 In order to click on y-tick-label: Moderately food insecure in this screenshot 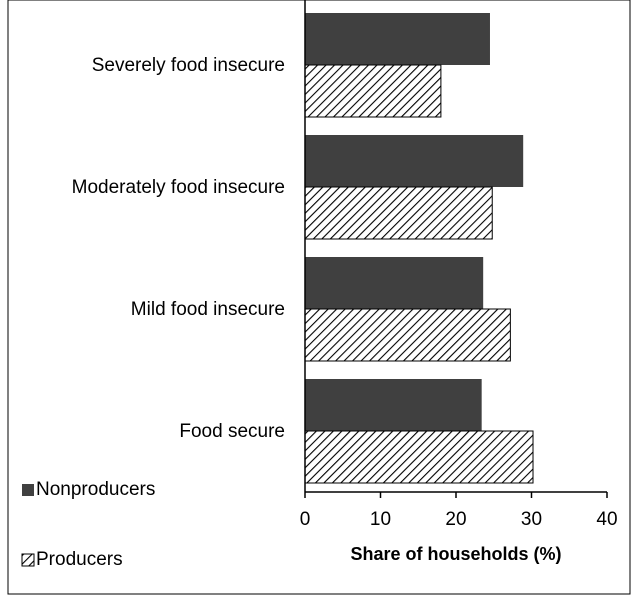, I will do `click(178, 187)`.